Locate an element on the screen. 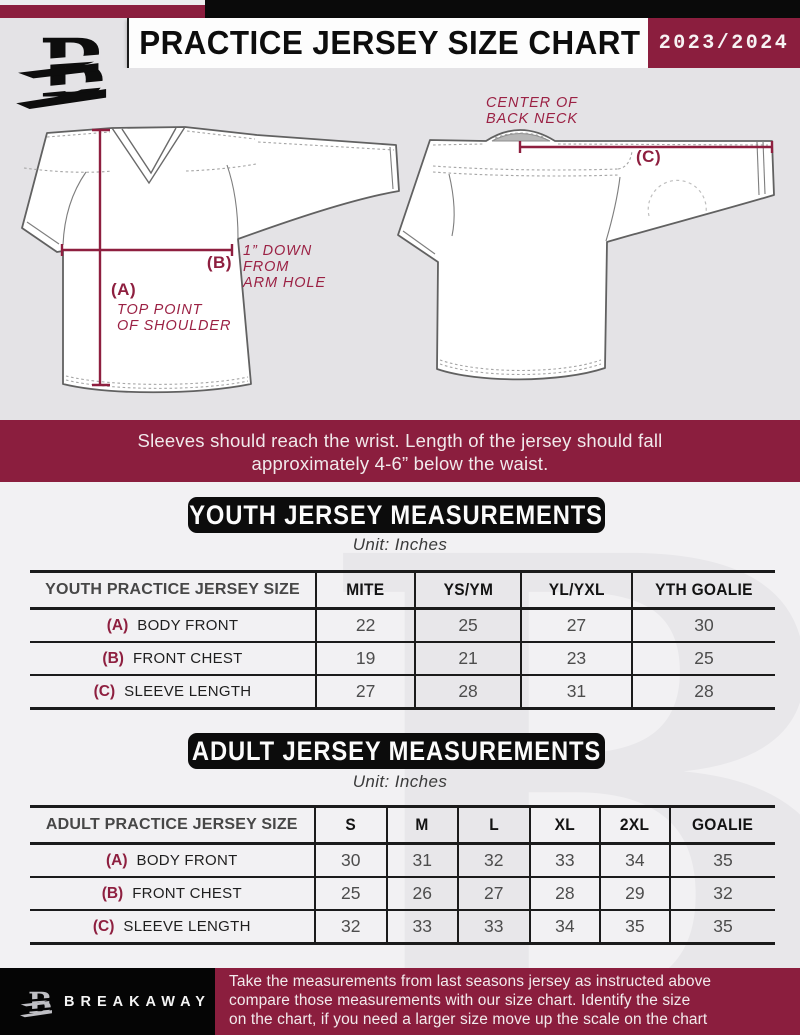  footer-brand: B BREAKAWAY is located at coordinates (107, 1001).